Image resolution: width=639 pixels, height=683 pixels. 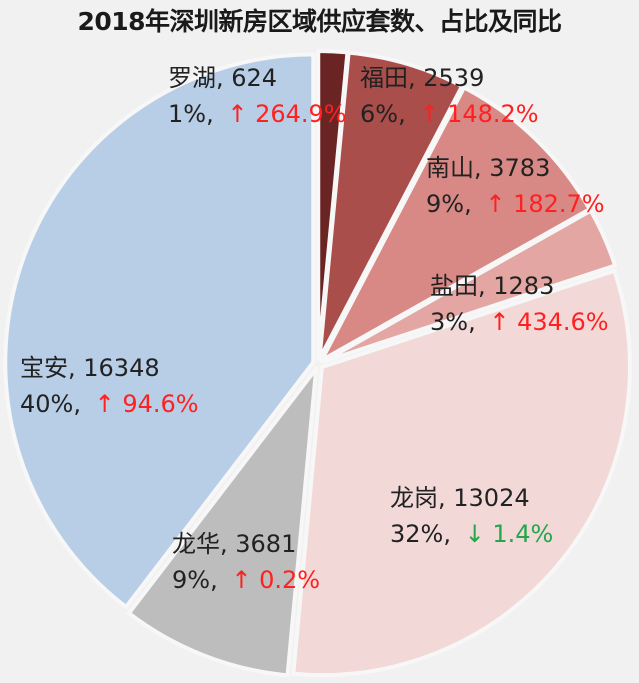 What do you see at coordinates (391, 206) in the screenshot?
I see `pie-slice-futian` at bounding box center [391, 206].